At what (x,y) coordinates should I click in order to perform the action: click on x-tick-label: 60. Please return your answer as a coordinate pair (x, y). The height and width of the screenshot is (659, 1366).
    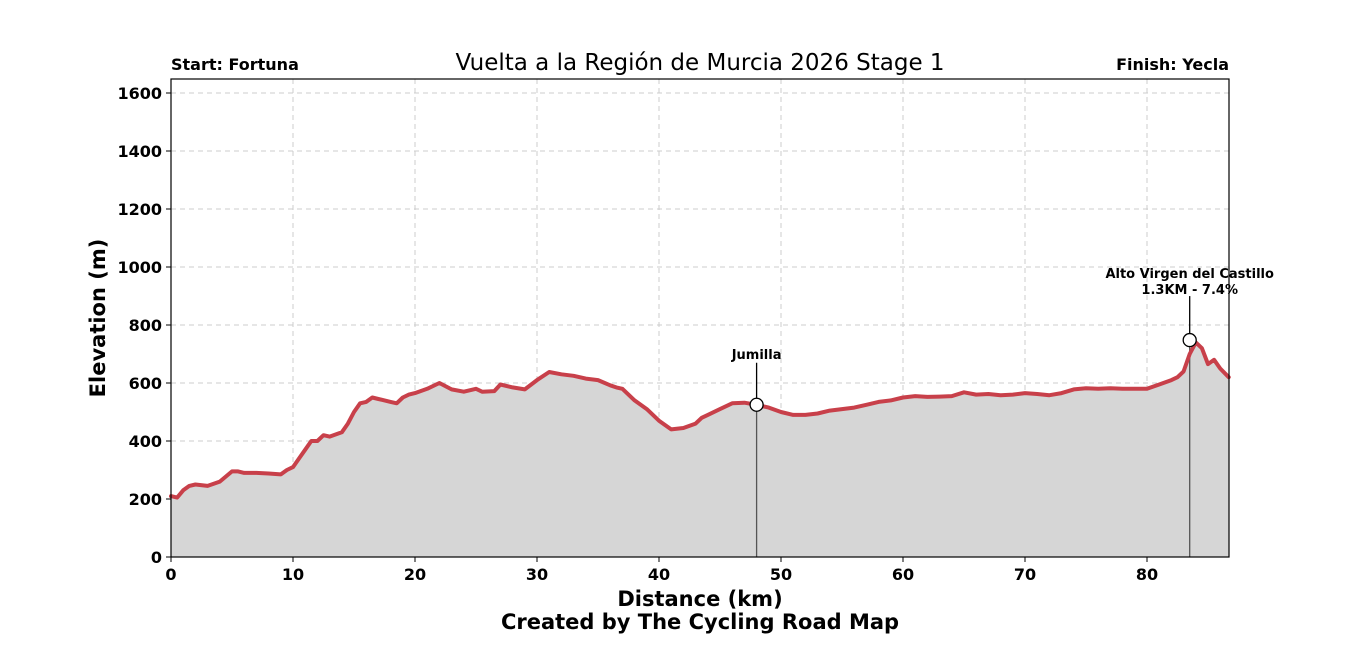
    Looking at the image, I should click on (903, 574).